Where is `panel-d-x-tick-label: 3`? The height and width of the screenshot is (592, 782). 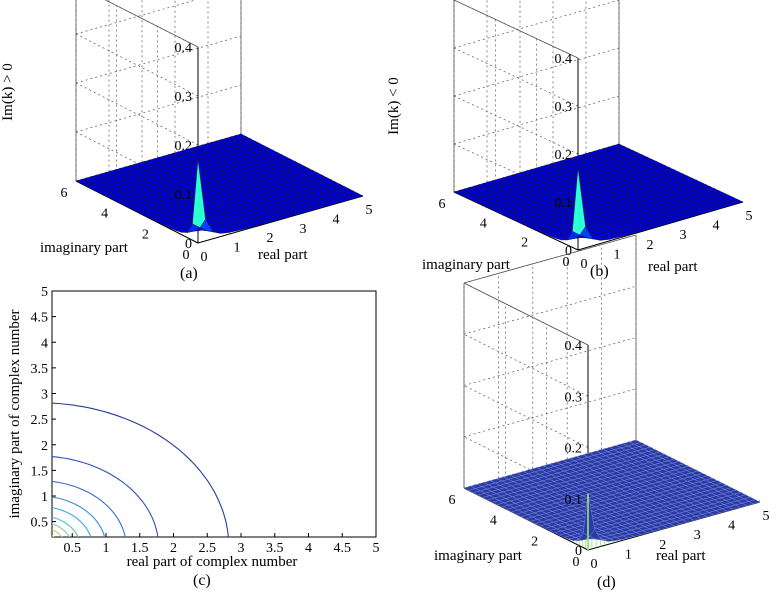 panel-d-x-tick-label: 3 is located at coordinates (697, 535).